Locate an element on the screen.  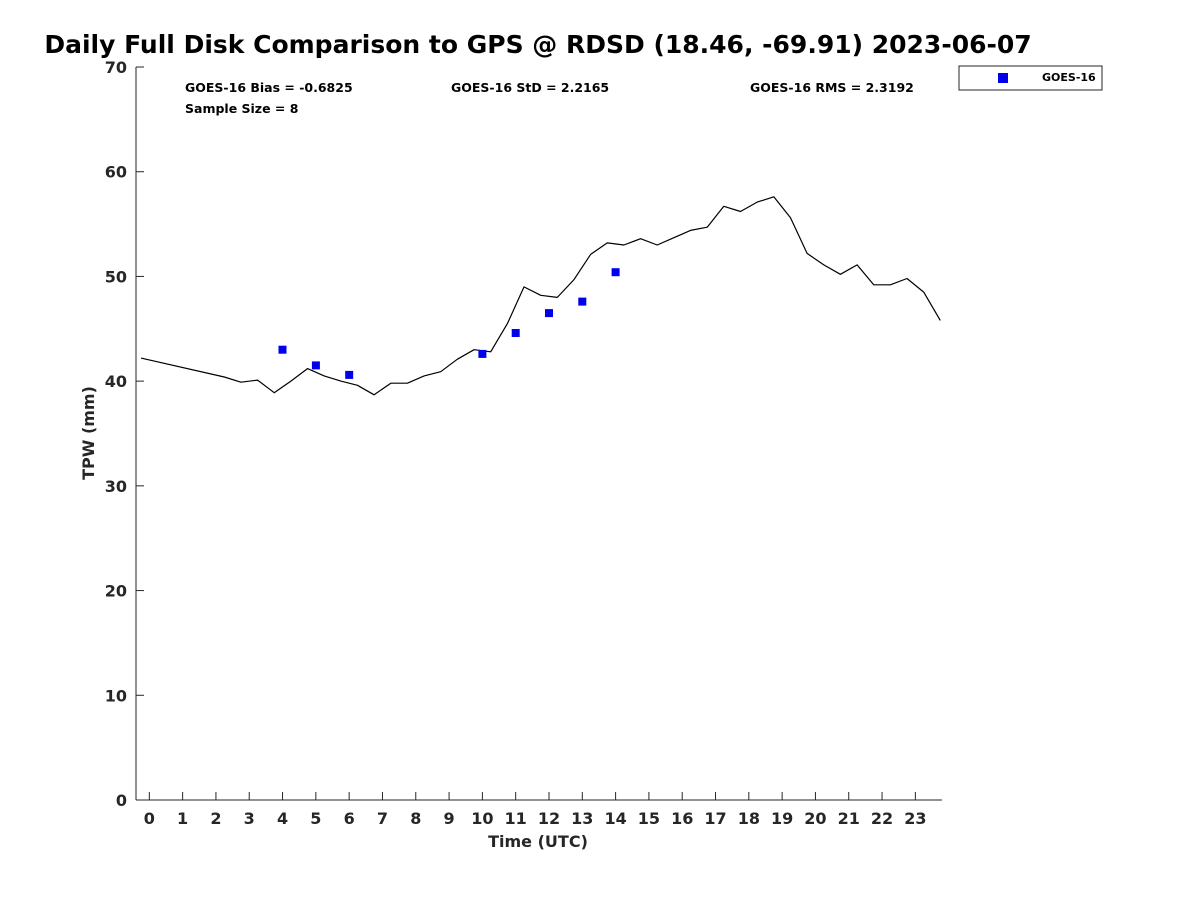
x-tick-label: 0 is located at coordinates (149, 818).